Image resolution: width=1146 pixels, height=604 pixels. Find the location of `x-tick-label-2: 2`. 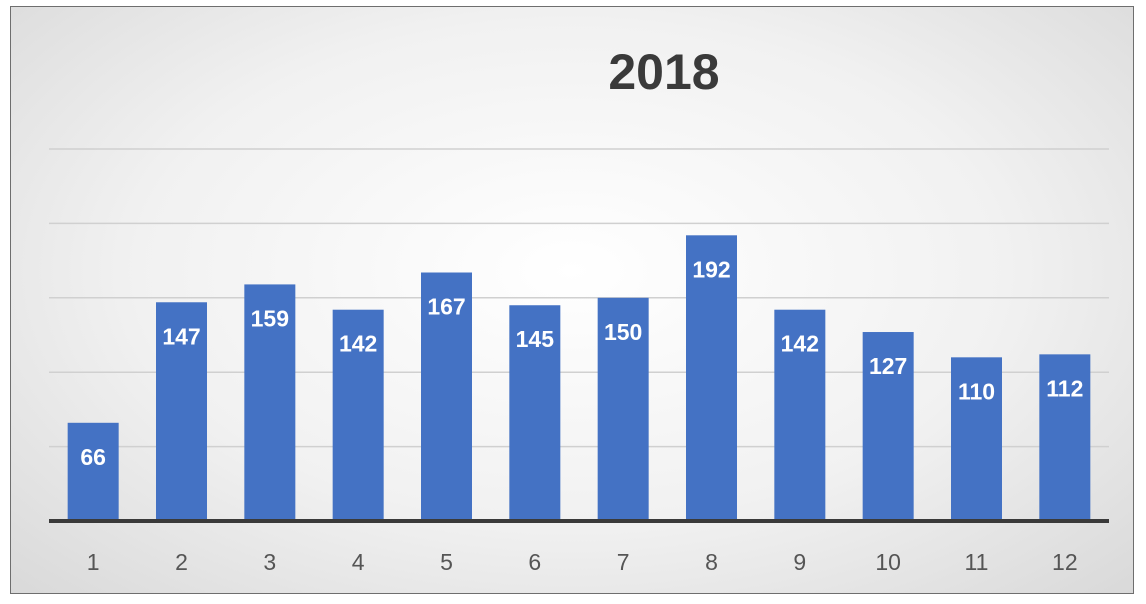

x-tick-label-2: 2 is located at coordinates (181, 562).